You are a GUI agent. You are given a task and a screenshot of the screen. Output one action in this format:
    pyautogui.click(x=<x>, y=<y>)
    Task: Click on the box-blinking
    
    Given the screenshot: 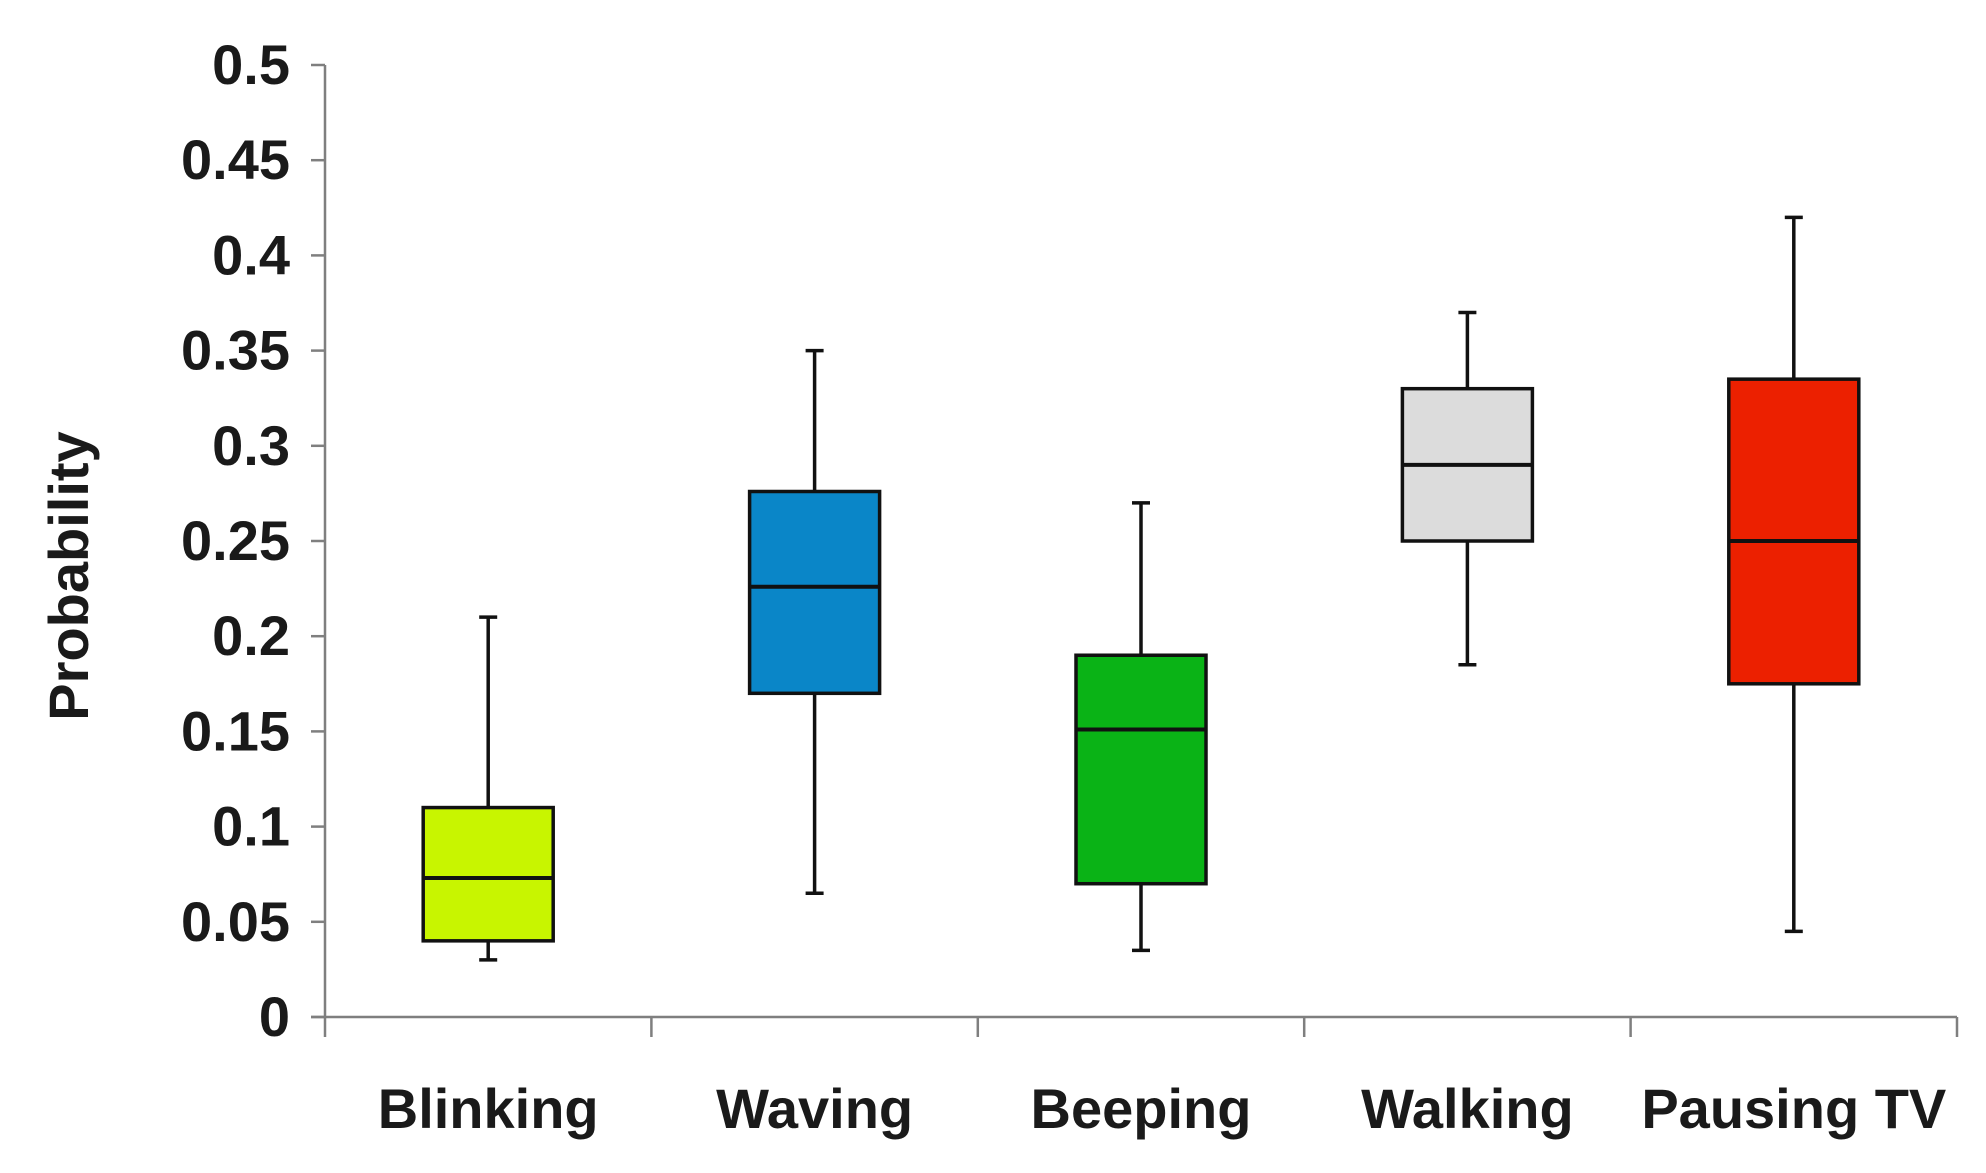 What is the action you would take?
    pyautogui.click(x=488, y=788)
    